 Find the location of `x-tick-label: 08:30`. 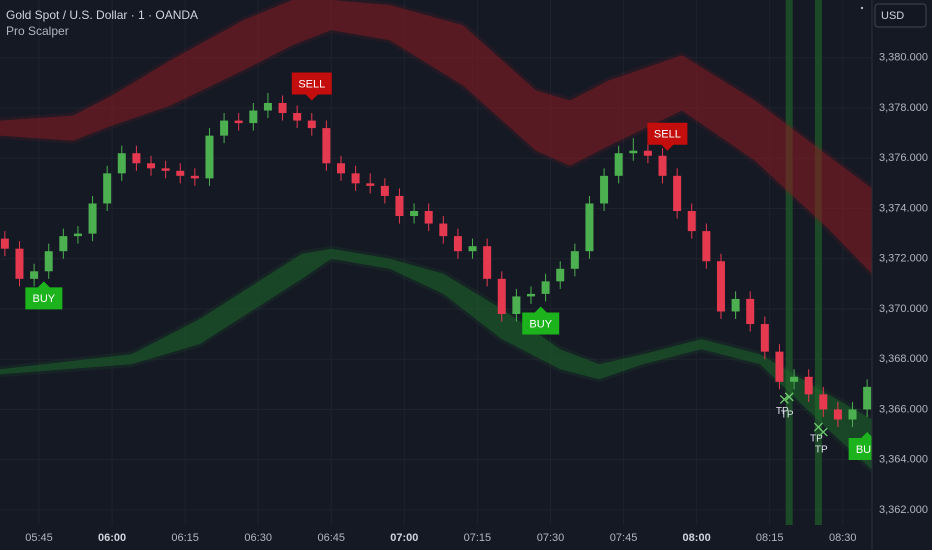

x-tick-label: 08:30 is located at coordinates (843, 538).